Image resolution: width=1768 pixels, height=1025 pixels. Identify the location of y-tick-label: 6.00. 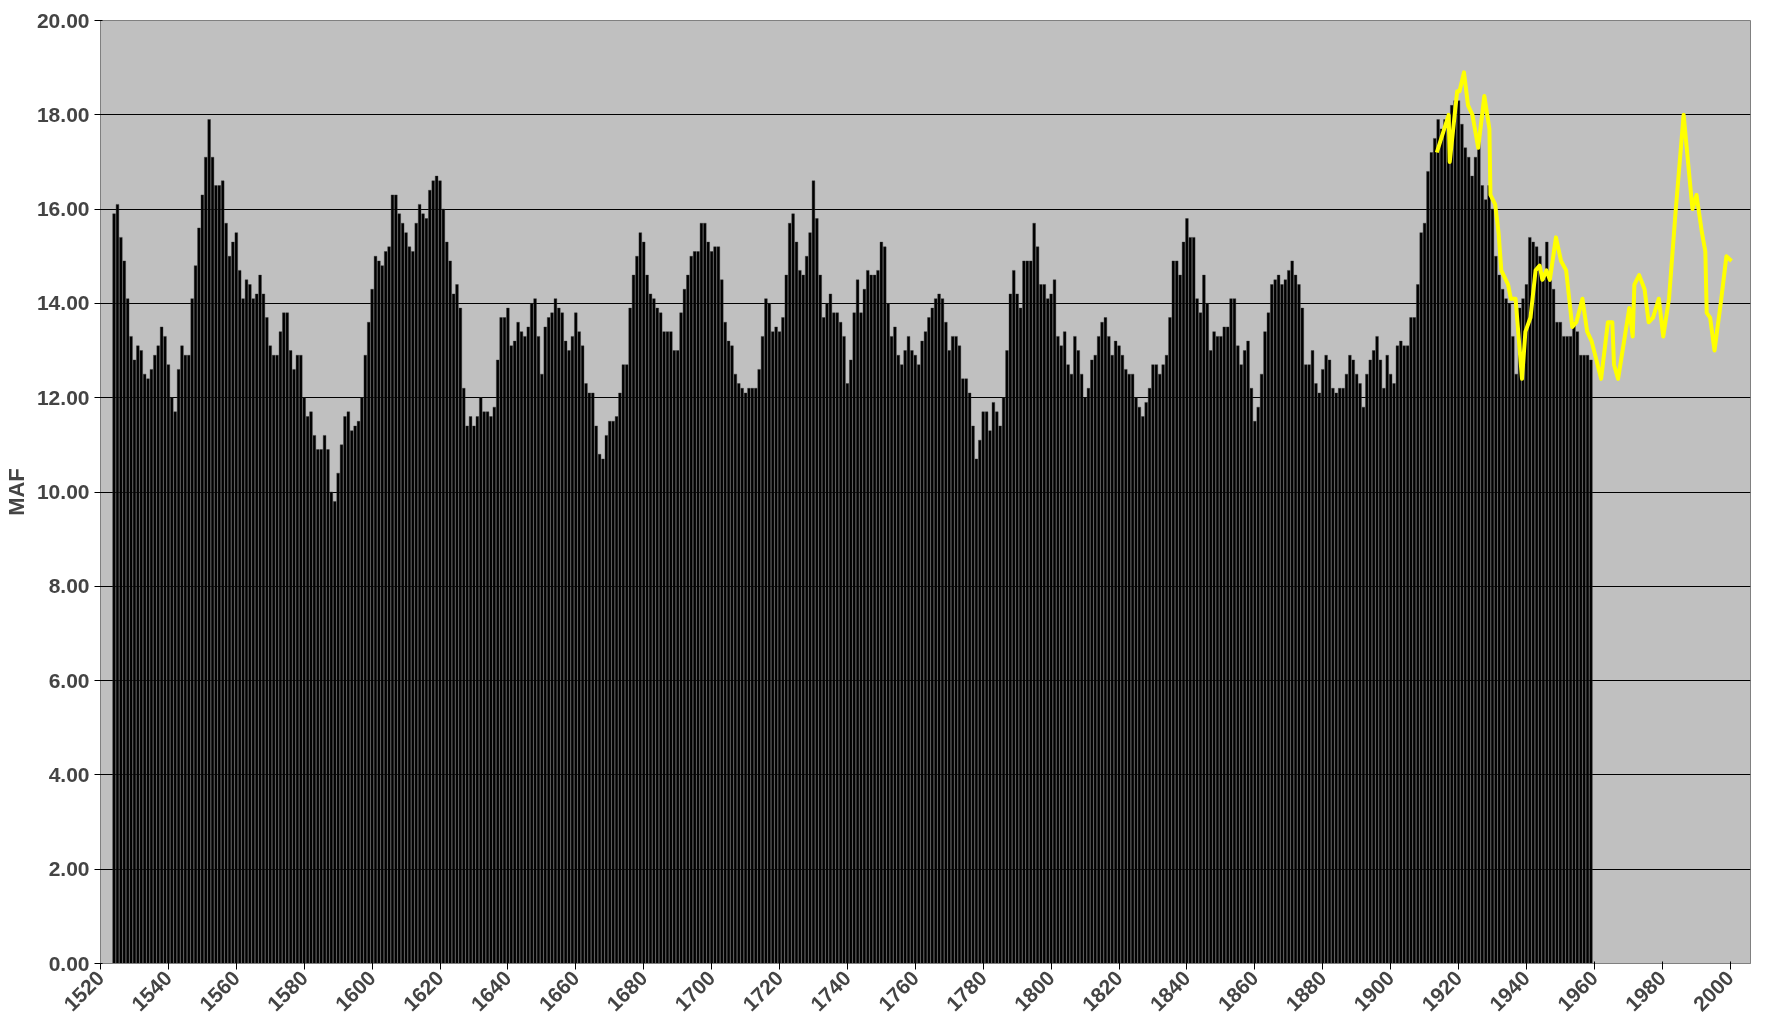
(69, 680).